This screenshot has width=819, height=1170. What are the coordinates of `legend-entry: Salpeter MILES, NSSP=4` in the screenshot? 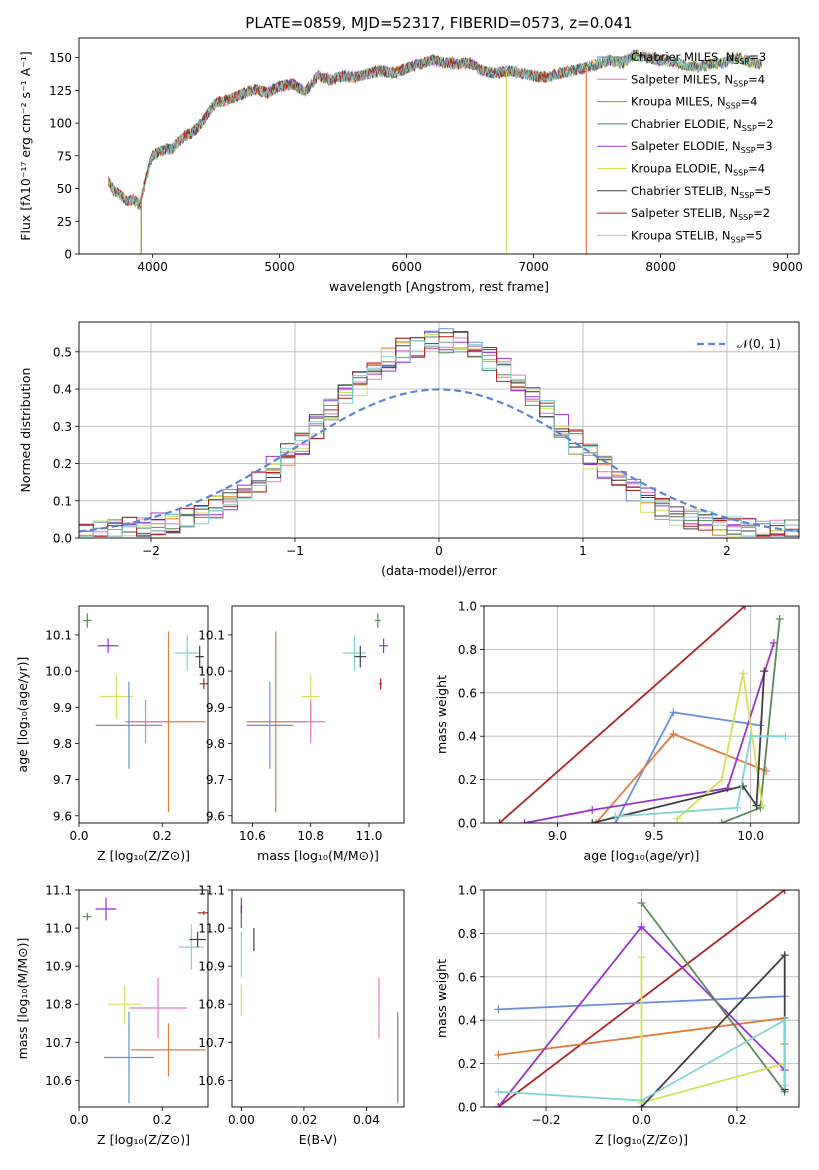 It's located at (698, 80).